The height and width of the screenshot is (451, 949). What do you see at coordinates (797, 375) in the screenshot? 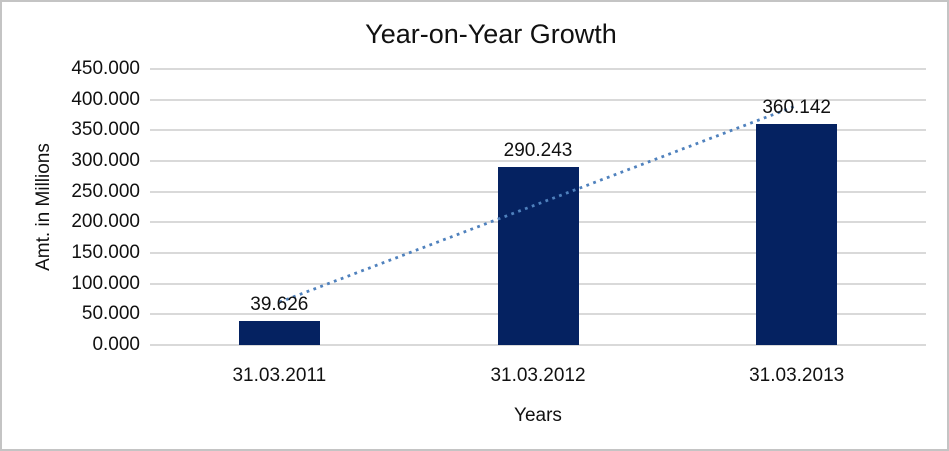
I see `x-category-label: 31.03.2013` at bounding box center [797, 375].